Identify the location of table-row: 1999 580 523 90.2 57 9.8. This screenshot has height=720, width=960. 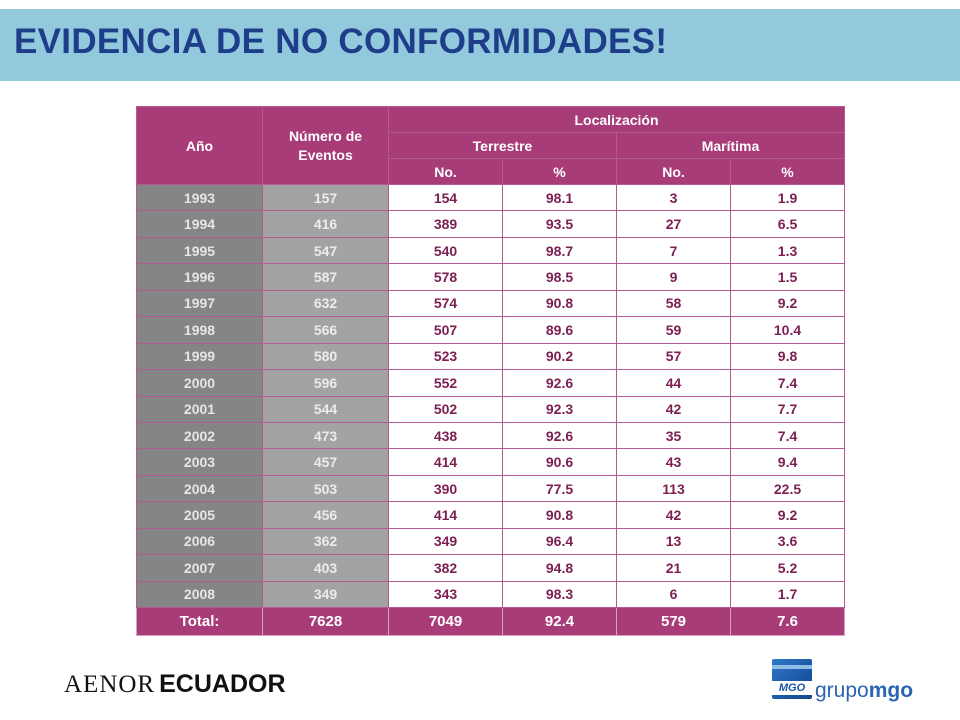
(491, 356).